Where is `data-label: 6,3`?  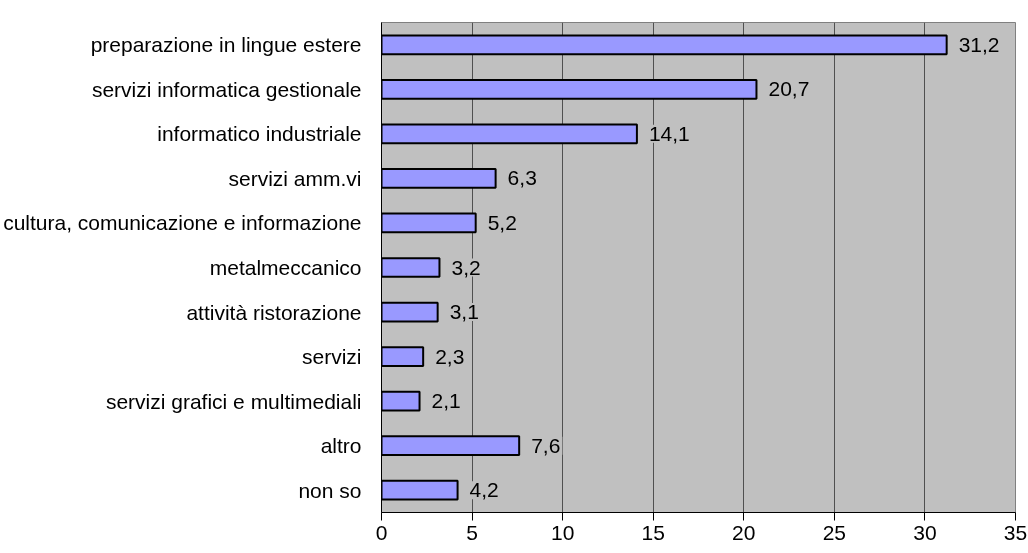
data-label: 6,3 is located at coordinates (522, 178).